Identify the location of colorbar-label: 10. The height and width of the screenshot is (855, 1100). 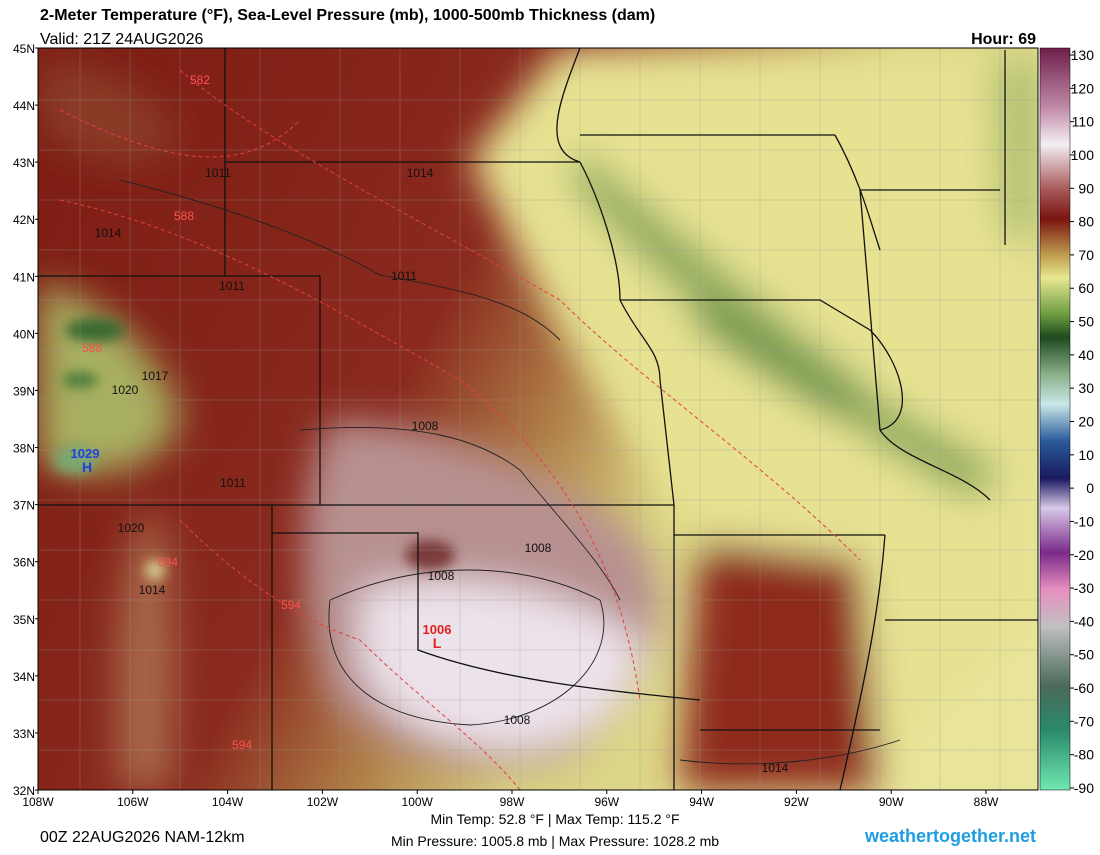
(1086, 455).